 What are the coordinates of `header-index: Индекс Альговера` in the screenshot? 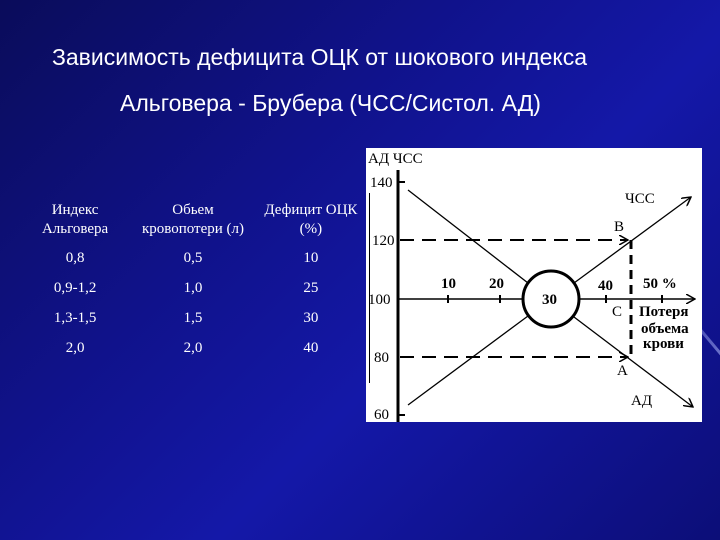 It's located at (75, 219).